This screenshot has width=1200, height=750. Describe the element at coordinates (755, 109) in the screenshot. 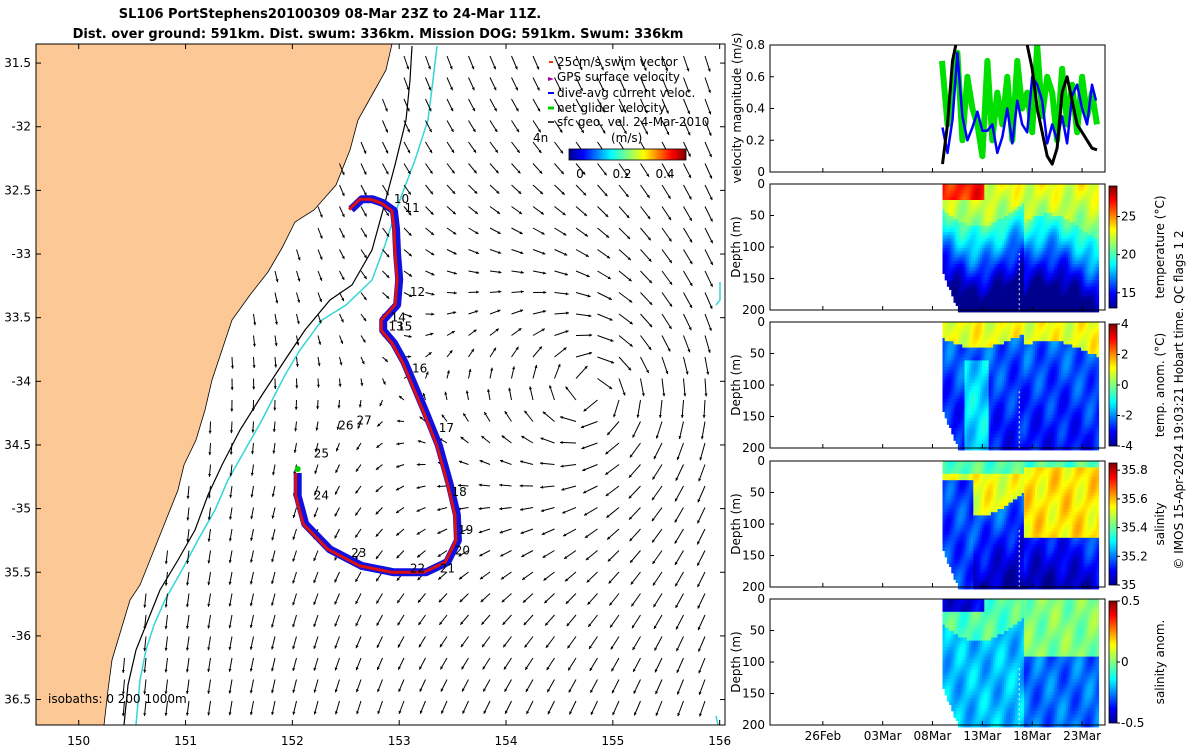

I see `velocity-y-tick-label: 0.4` at that location.